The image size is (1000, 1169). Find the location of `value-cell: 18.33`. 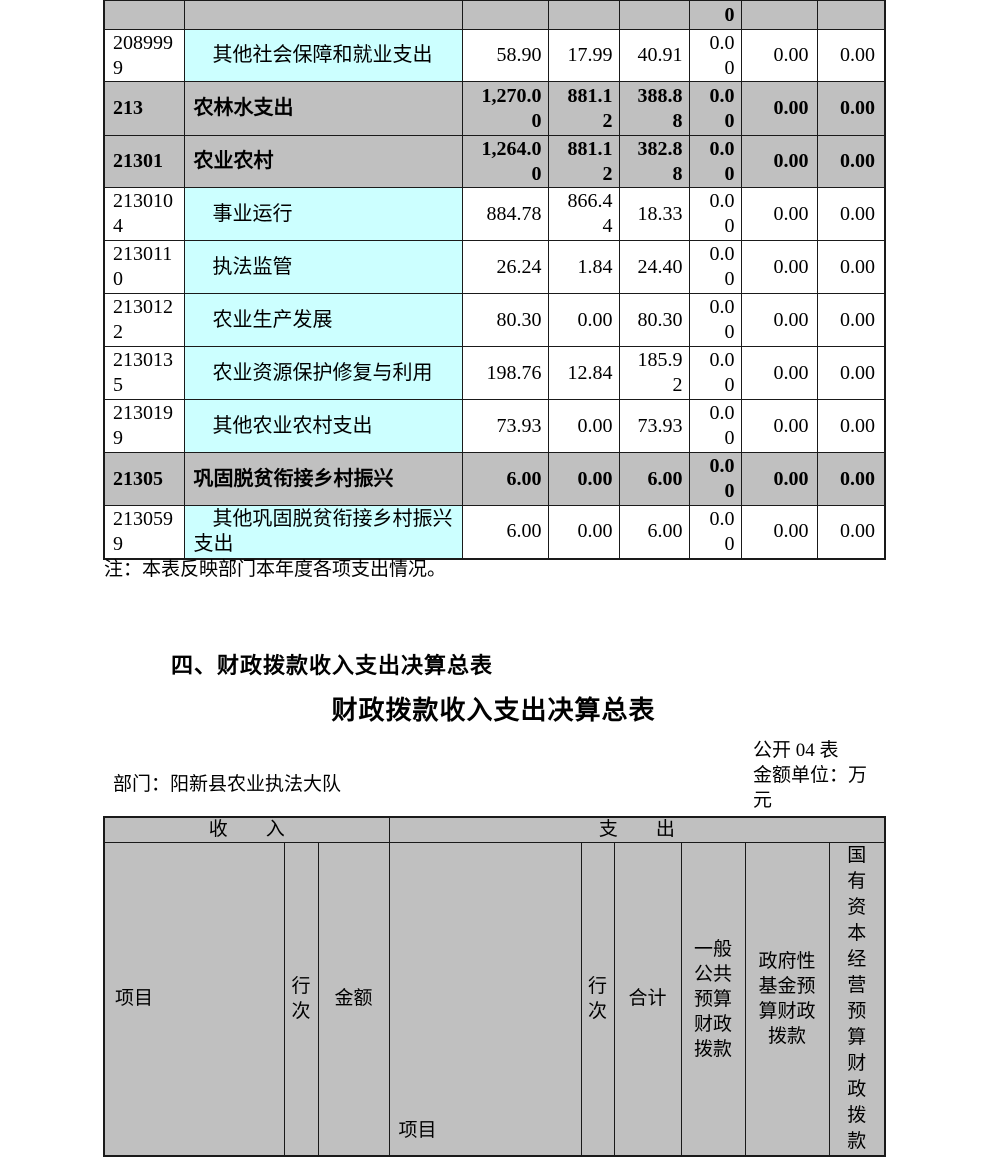

value-cell: 18.33 is located at coordinates (654, 214).